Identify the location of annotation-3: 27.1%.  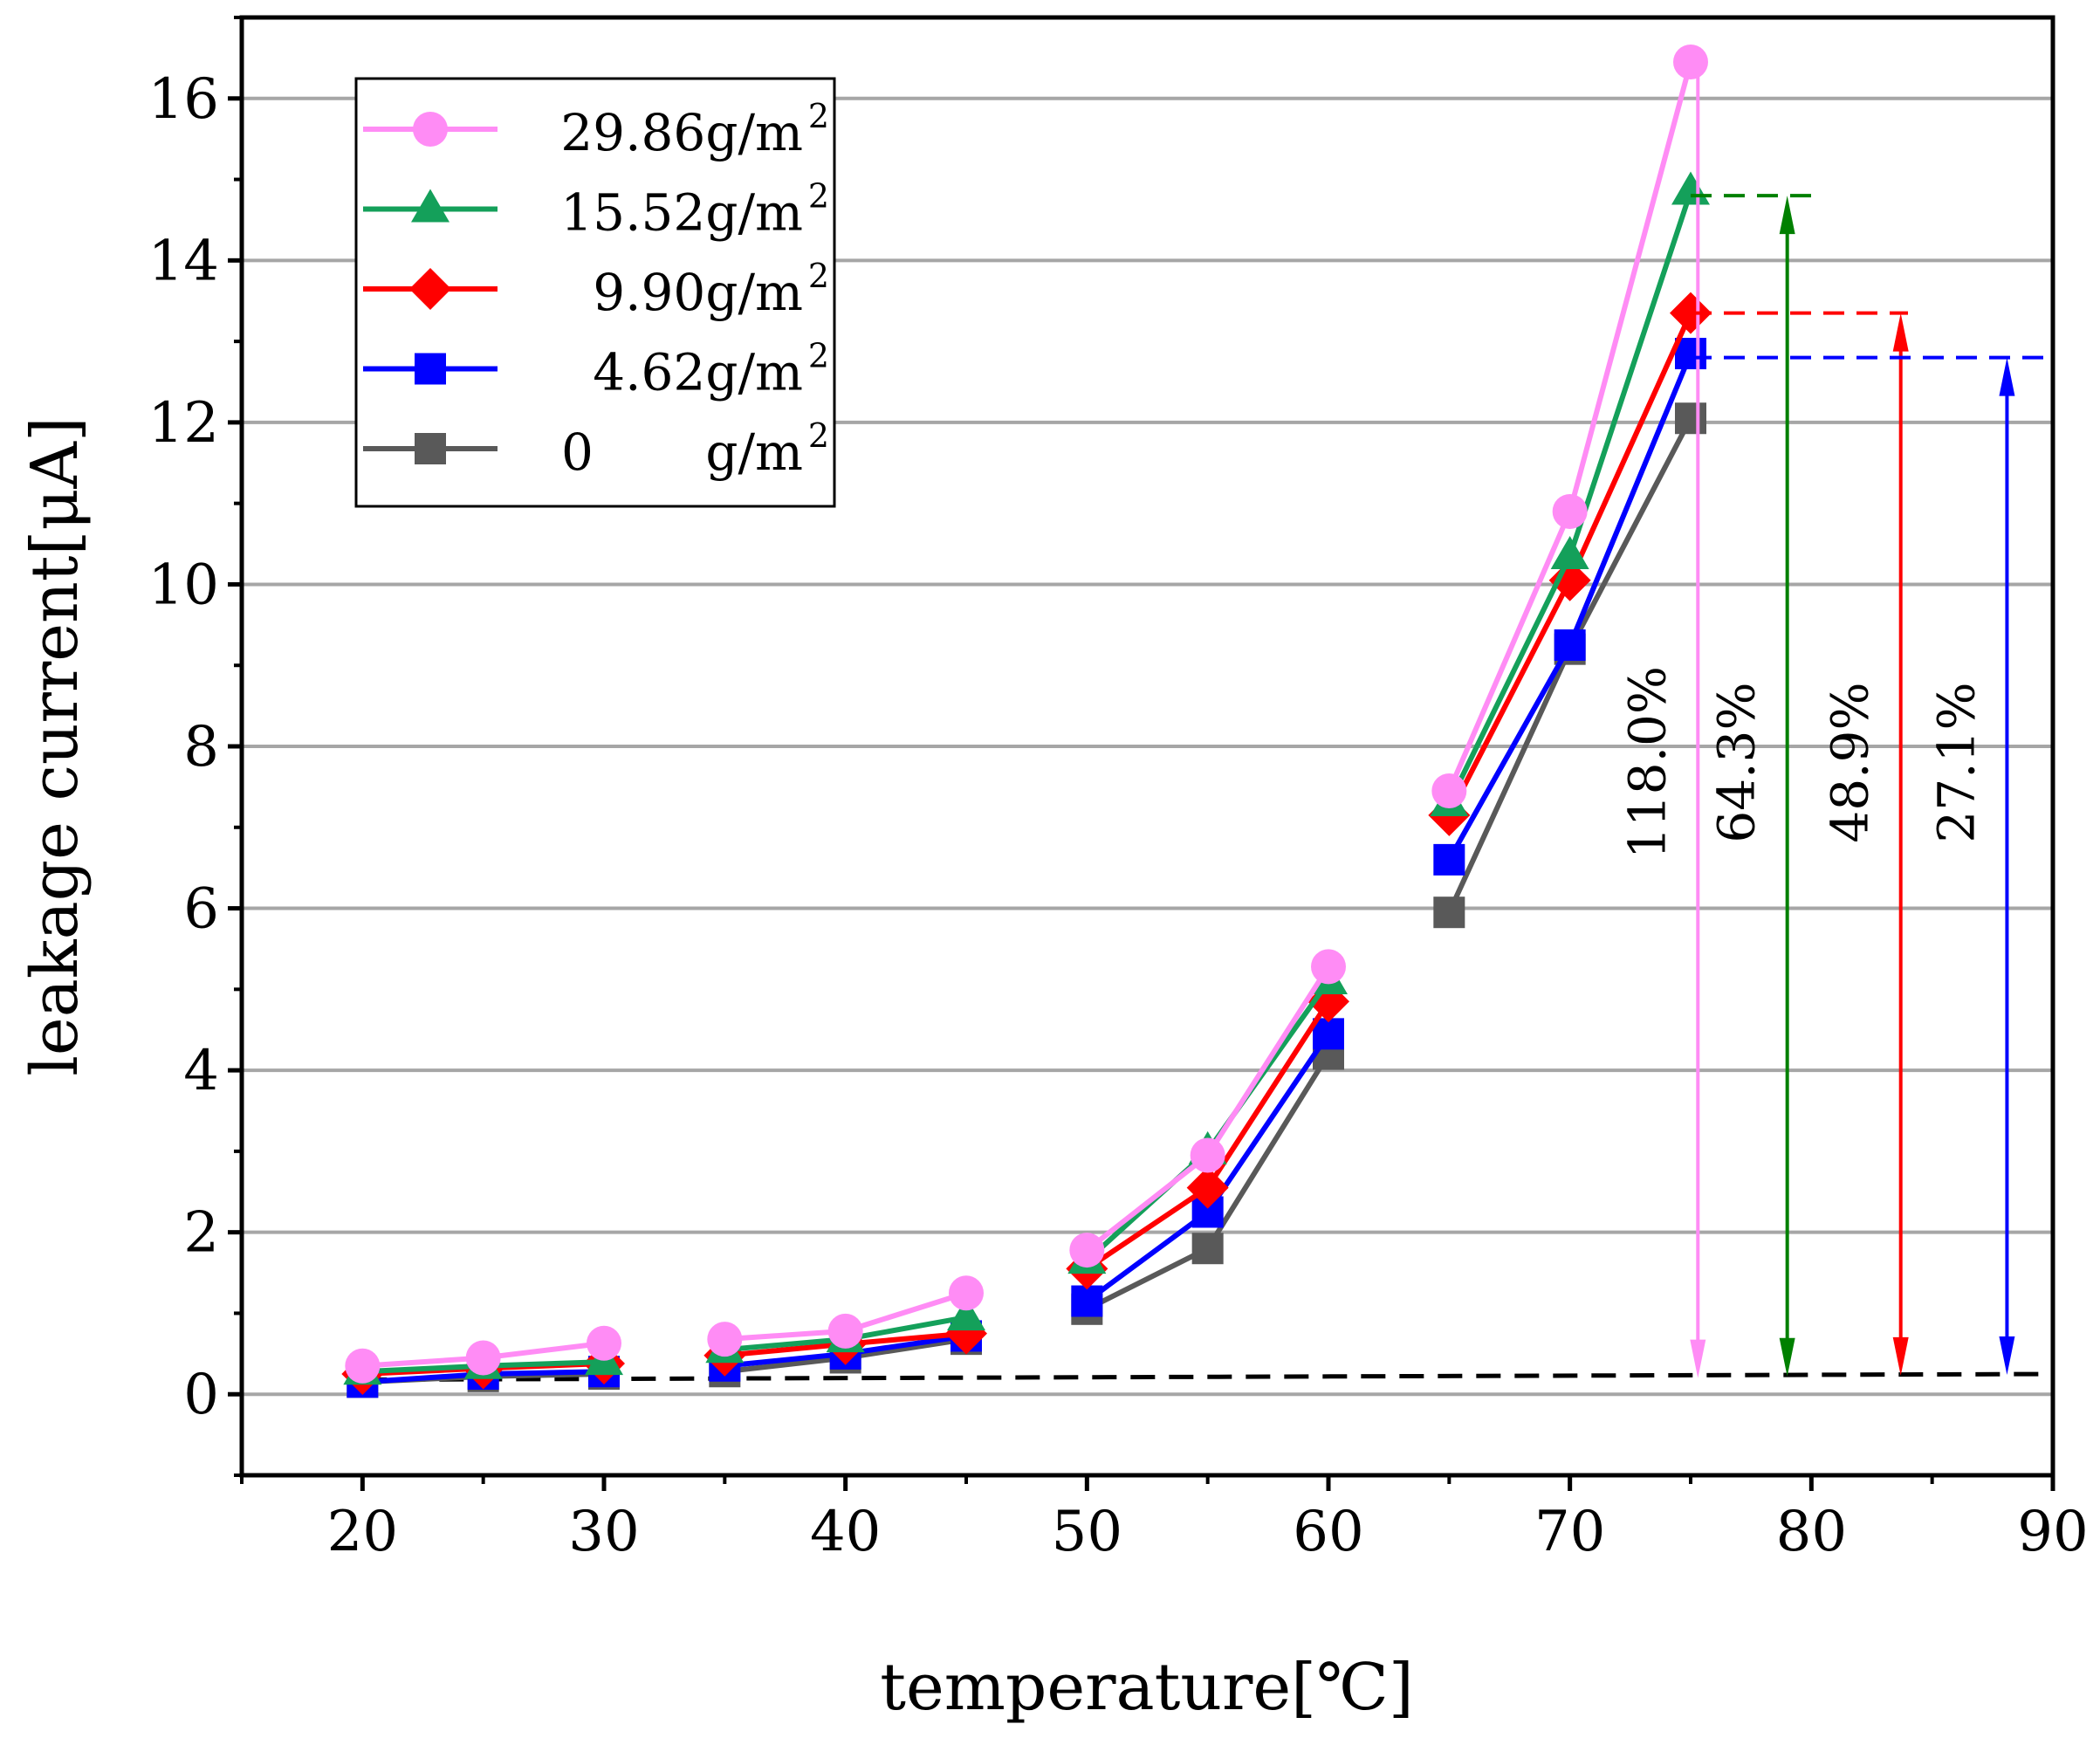
(1872, 865).